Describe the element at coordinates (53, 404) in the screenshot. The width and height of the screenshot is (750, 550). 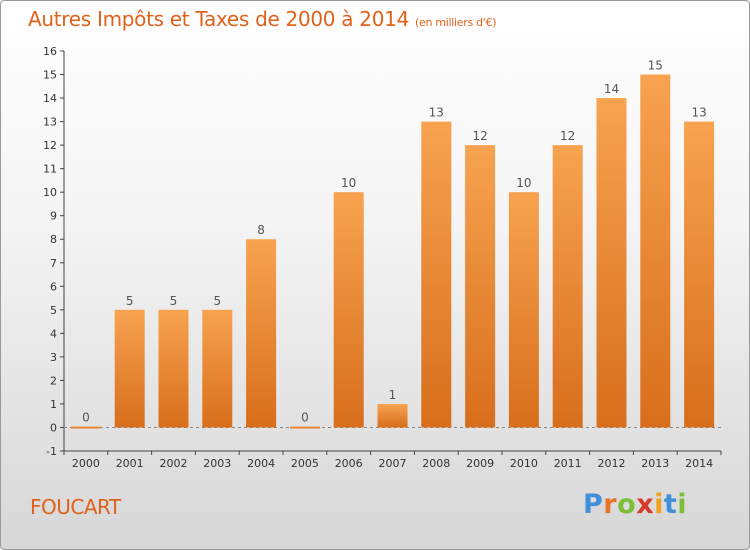
I see `y-tick-label: 1` at that location.